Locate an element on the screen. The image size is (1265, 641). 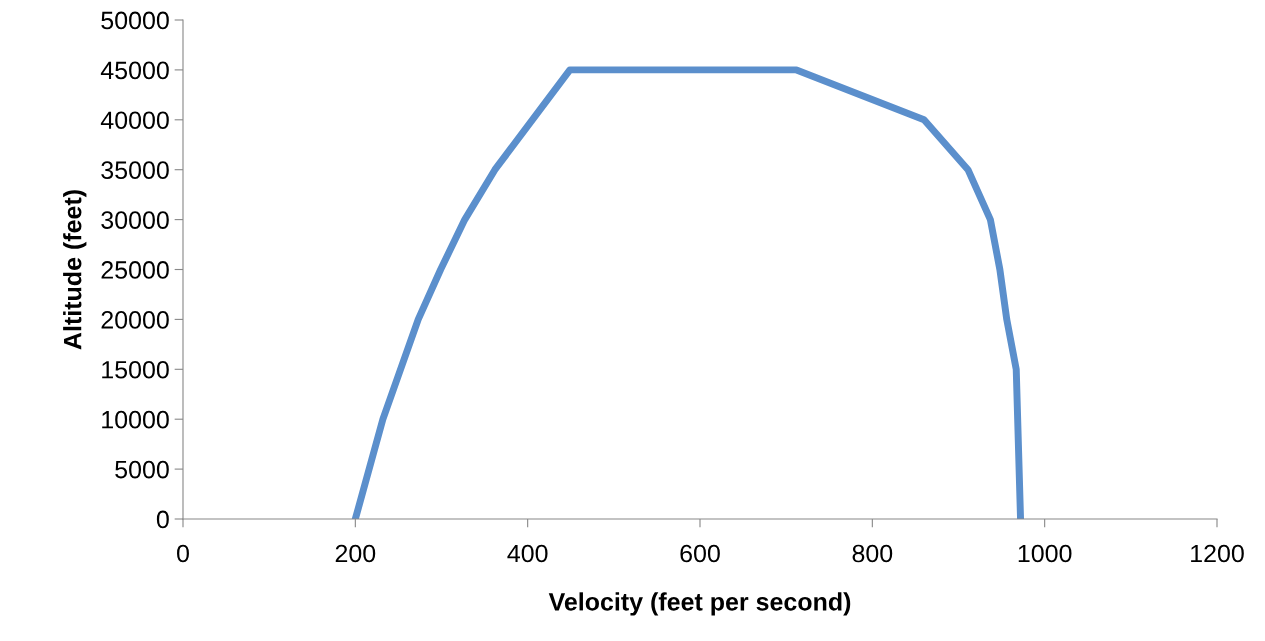
y-tick-label: 50000 is located at coordinates (135, 20).